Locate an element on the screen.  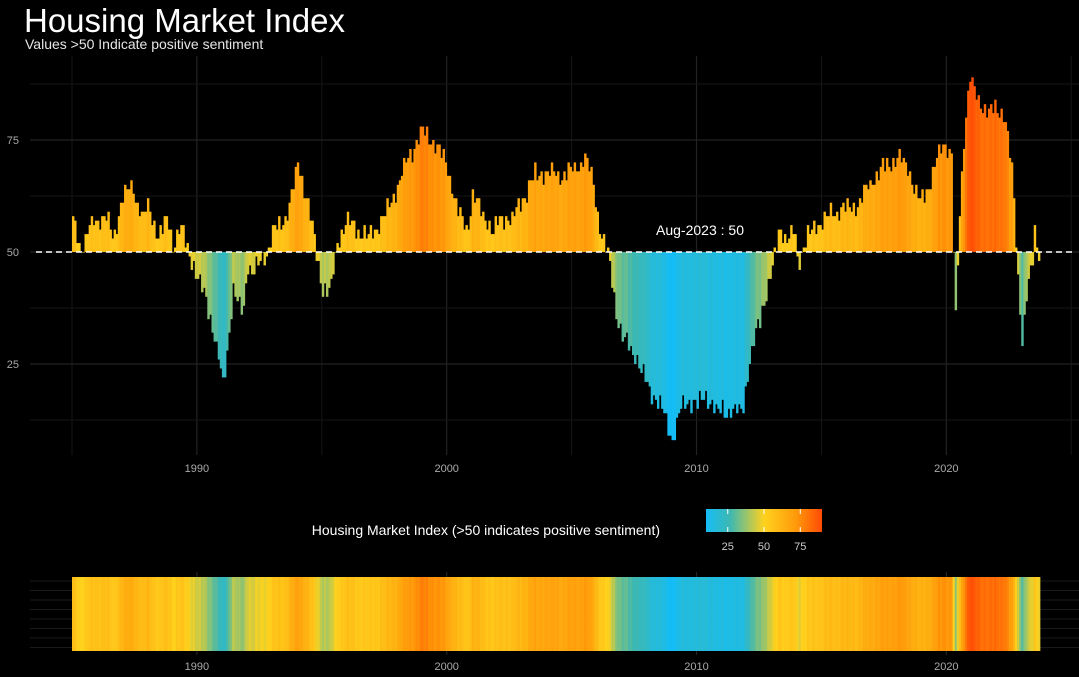
annotation-label: Aug-2023 : 50 is located at coordinates (700, 230).